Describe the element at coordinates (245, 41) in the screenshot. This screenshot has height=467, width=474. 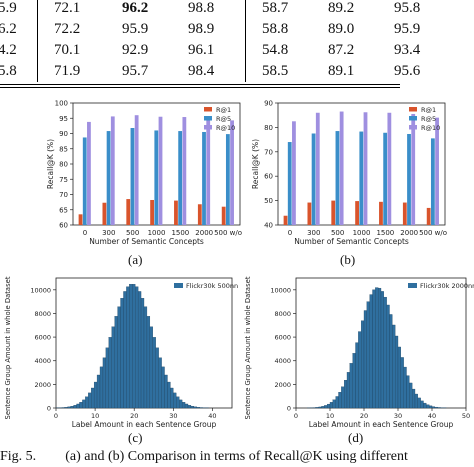
I see `table-divider-mid` at that location.